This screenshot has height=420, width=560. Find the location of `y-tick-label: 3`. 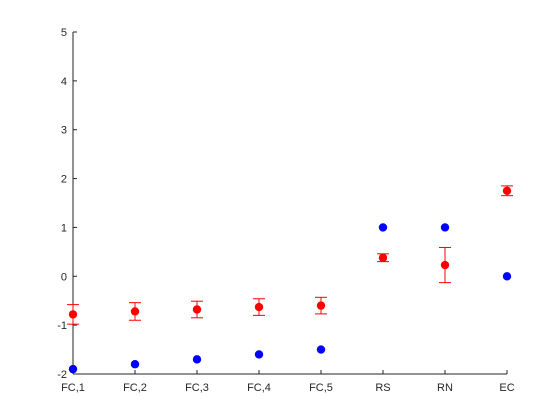

y-tick-label: 3 is located at coordinates (64, 131).